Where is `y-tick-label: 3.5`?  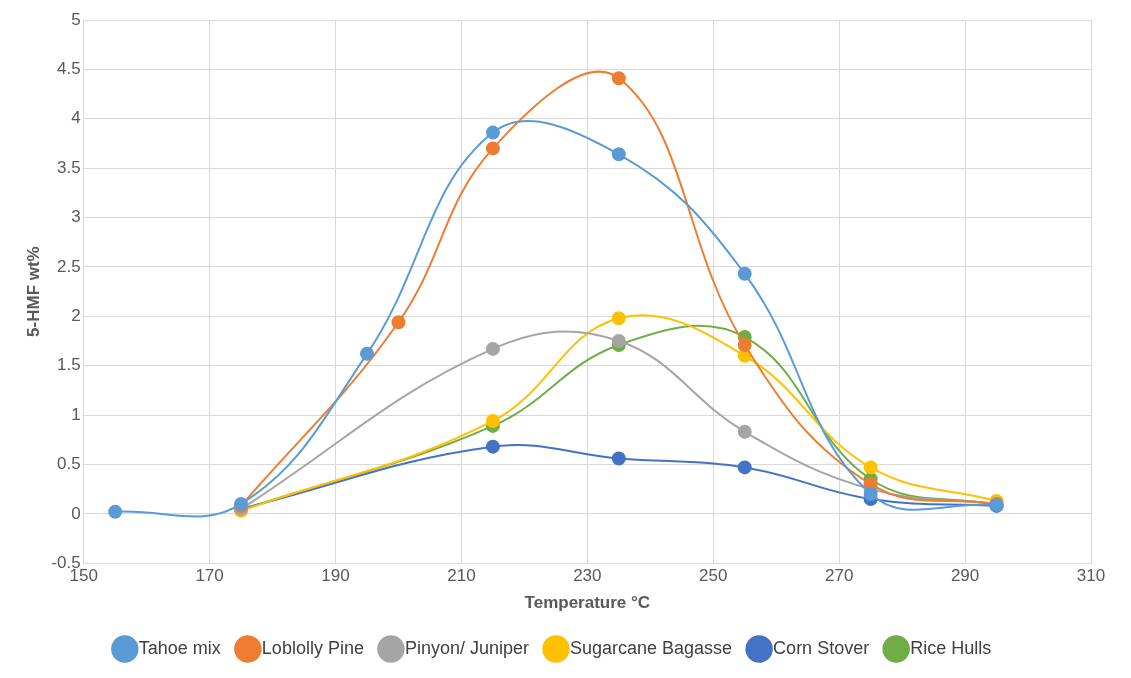
y-tick-label: 3.5 is located at coordinates (69, 167).